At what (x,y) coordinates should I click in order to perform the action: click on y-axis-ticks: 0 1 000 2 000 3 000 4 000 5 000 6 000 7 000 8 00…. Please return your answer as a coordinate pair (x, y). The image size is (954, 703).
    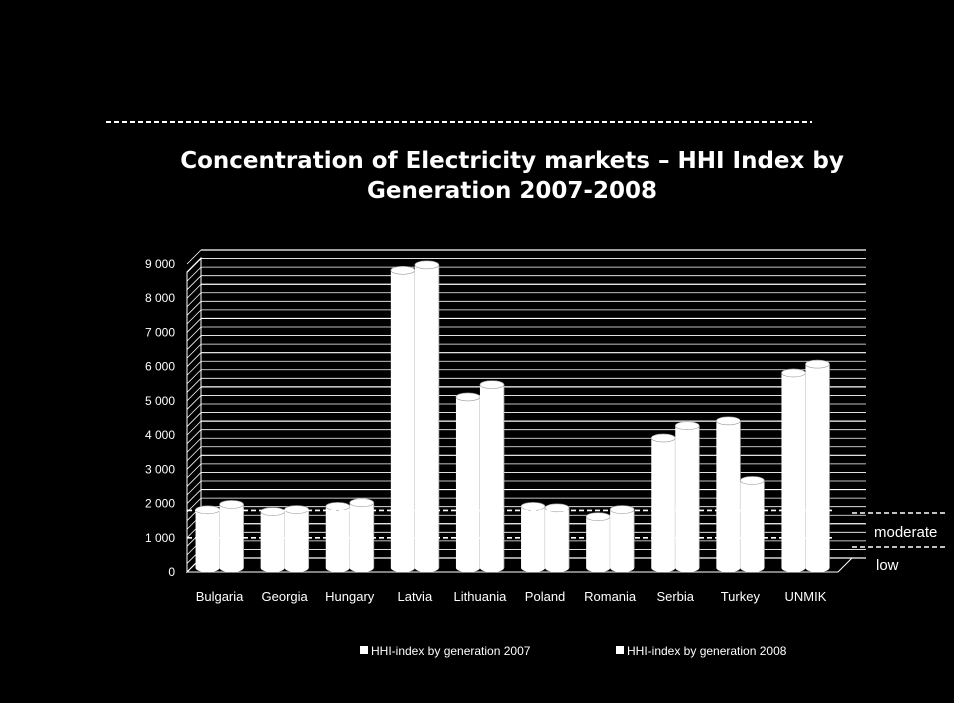
    Looking at the image, I should click on (160, 418).